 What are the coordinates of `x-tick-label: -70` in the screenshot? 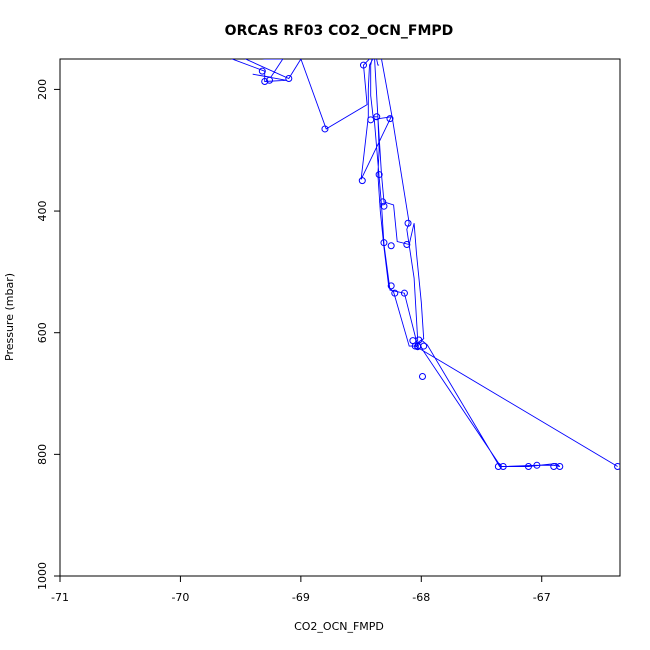 It's located at (180, 597).